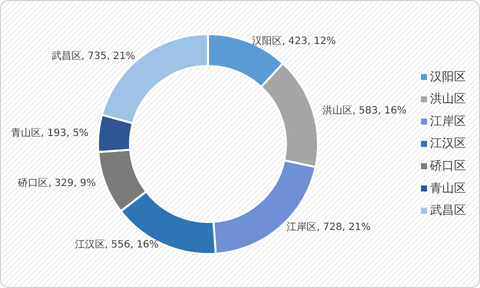 The height and width of the screenshot is (288, 480). Describe the element at coordinates (116, 244) in the screenshot. I see `data-label: 江汉区, 556, 16%` at that location.